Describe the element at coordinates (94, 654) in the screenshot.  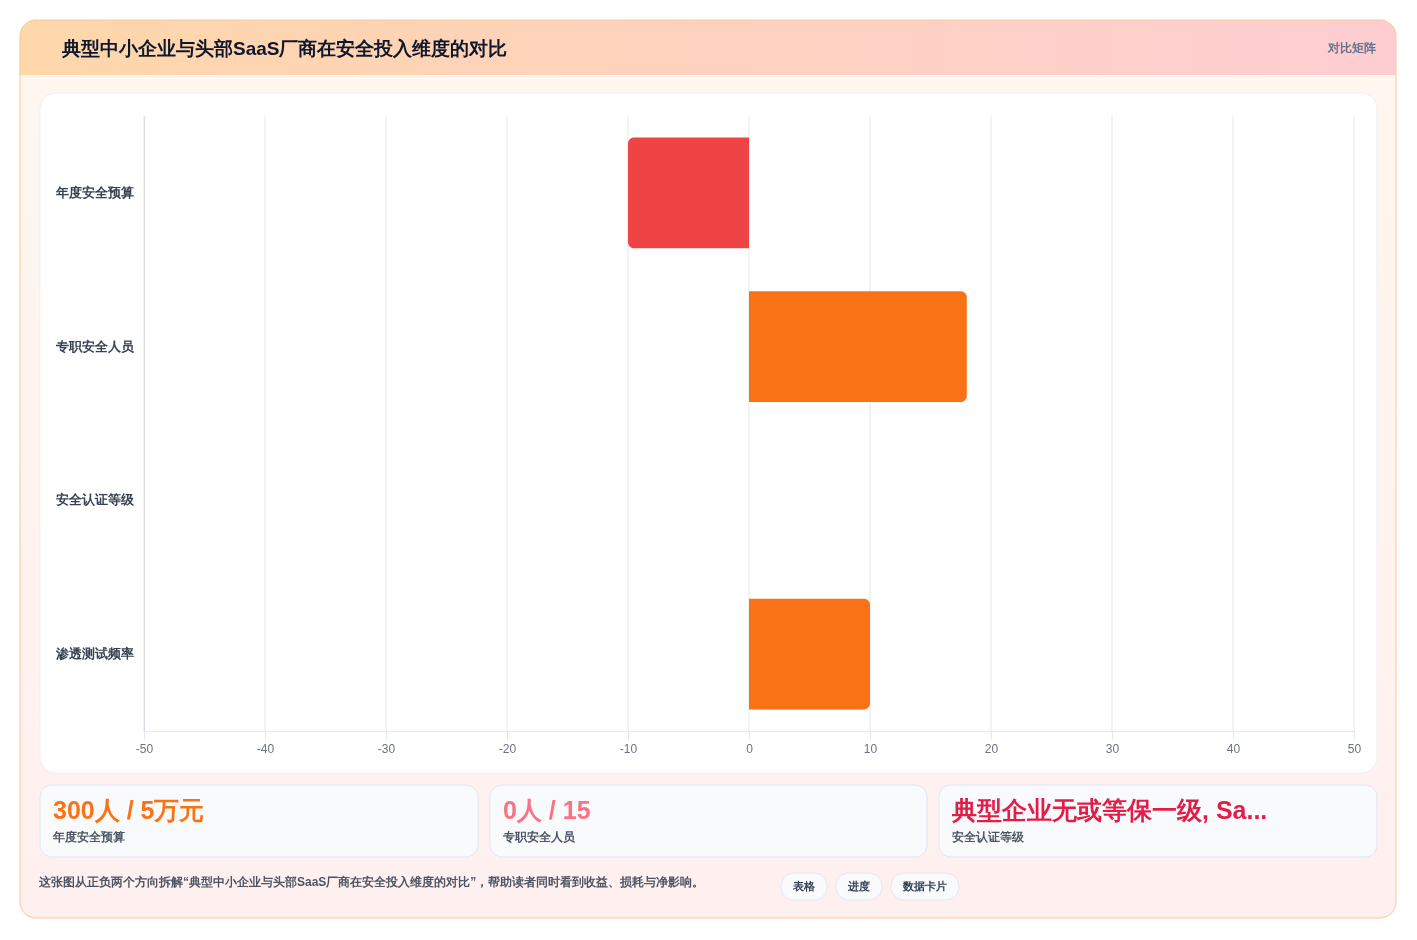
I see `y-tick-label: 渗透测试频率` at that location.